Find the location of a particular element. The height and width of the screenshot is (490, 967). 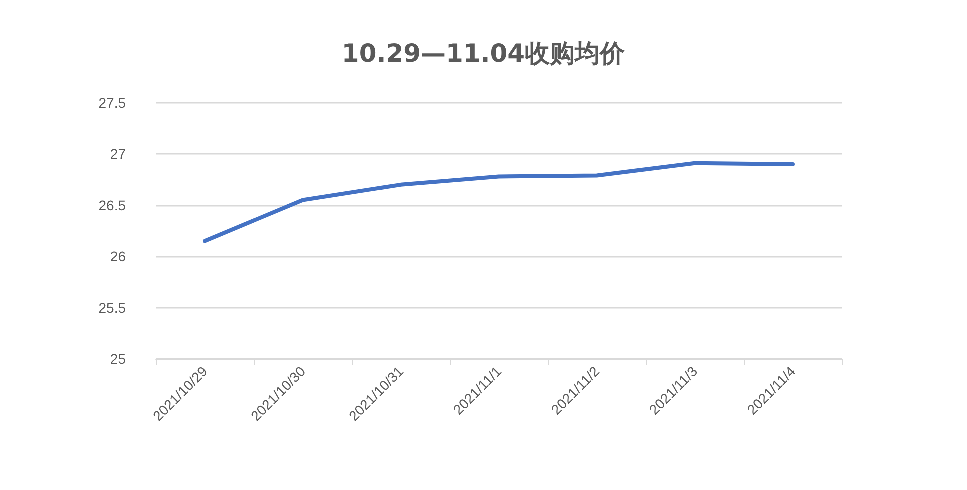

y-tick-label: 26.5 is located at coordinates (112, 205).